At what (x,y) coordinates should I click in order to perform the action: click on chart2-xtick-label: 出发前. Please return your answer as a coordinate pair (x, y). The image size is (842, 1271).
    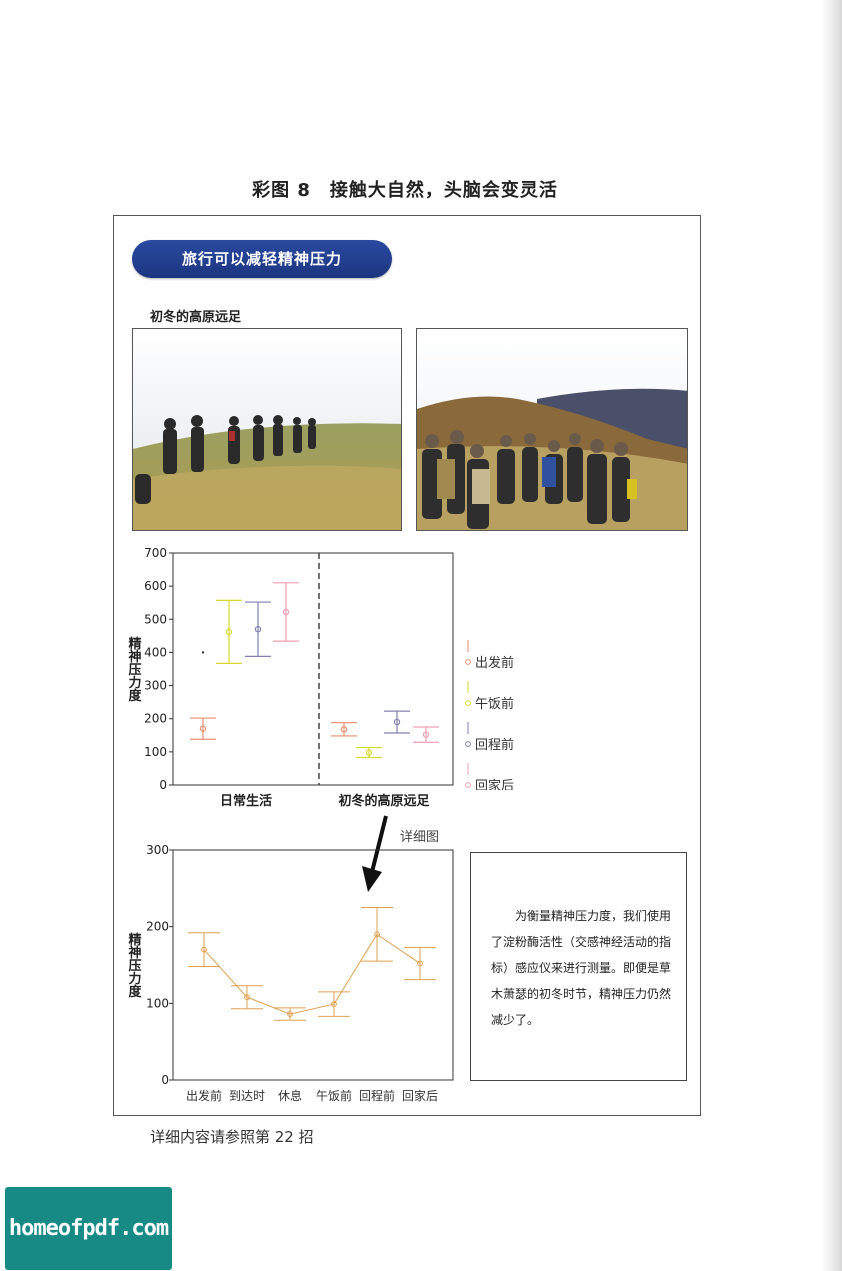
    Looking at the image, I should click on (204, 1095).